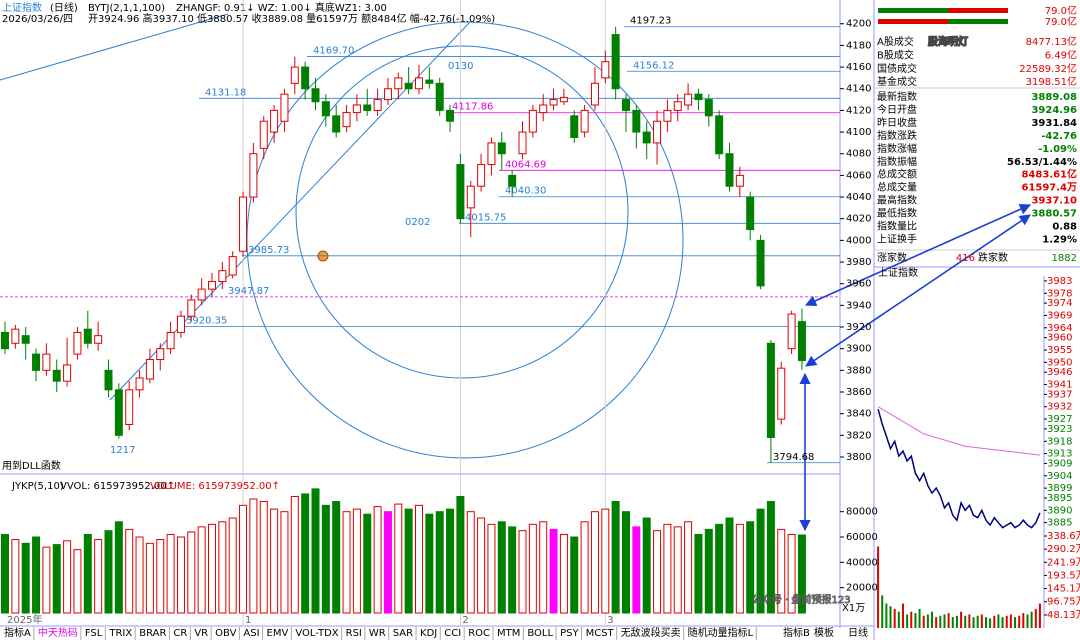 The height and width of the screenshot is (640, 1080). Describe the element at coordinates (278, 633) in the screenshot. I see `indicator-tab: EMV` at that location.